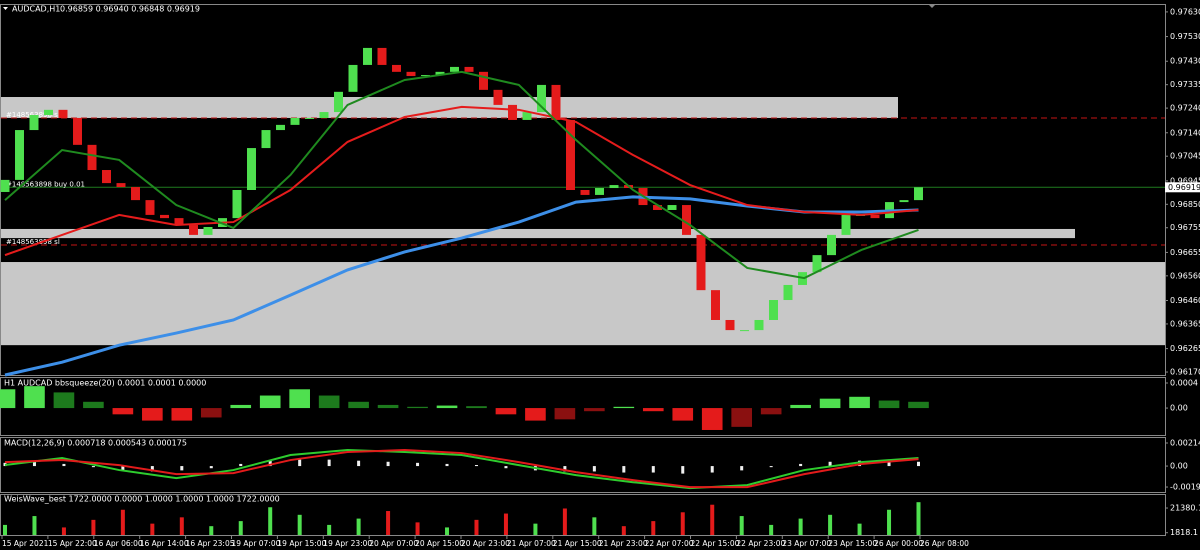  What do you see at coordinates (669, 543) in the screenshot?
I see `time-label: 22 Apr 07:00` at bounding box center [669, 543].